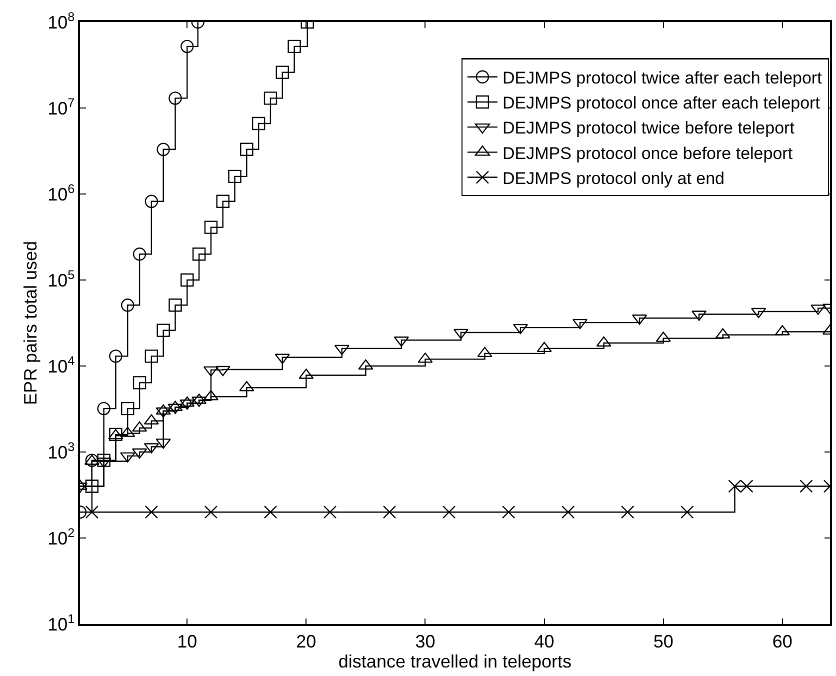  What do you see at coordinates (306, 641) in the screenshot?
I see `x-tick-label: 20` at bounding box center [306, 641].